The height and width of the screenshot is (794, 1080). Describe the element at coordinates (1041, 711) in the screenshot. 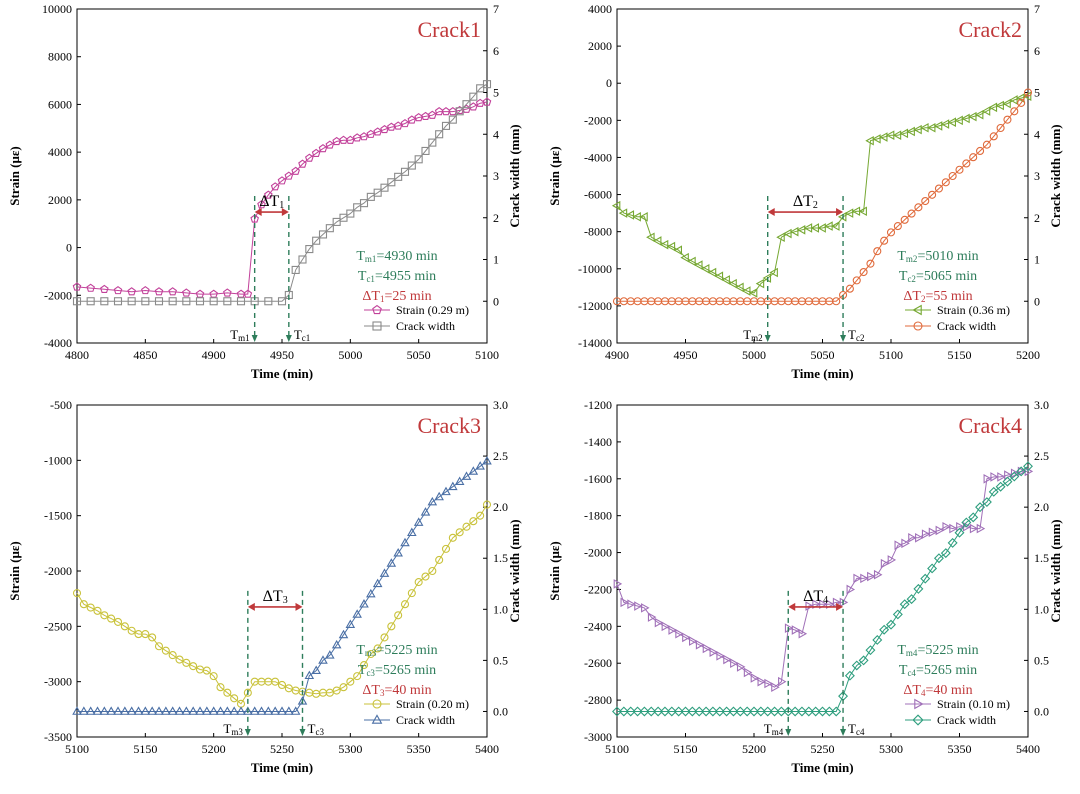

I see `y2-tick-label: 0.0` at that location.